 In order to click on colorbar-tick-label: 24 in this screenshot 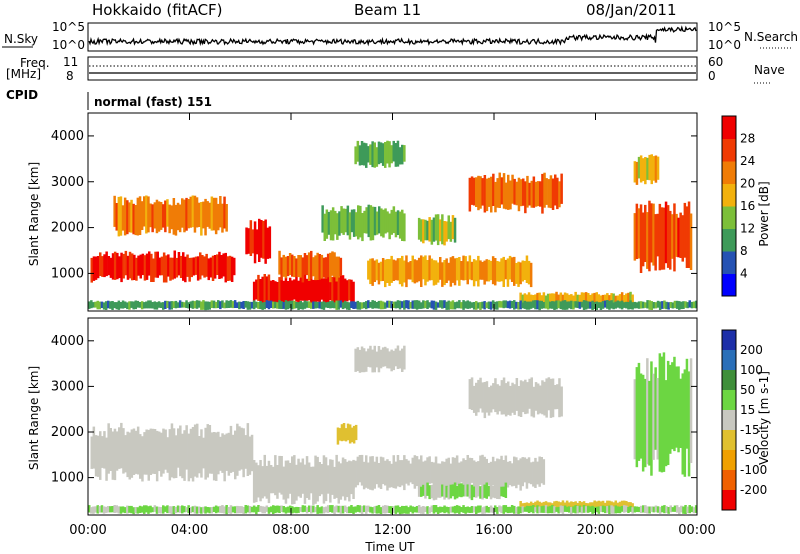, I will do `click(747, 161)`.